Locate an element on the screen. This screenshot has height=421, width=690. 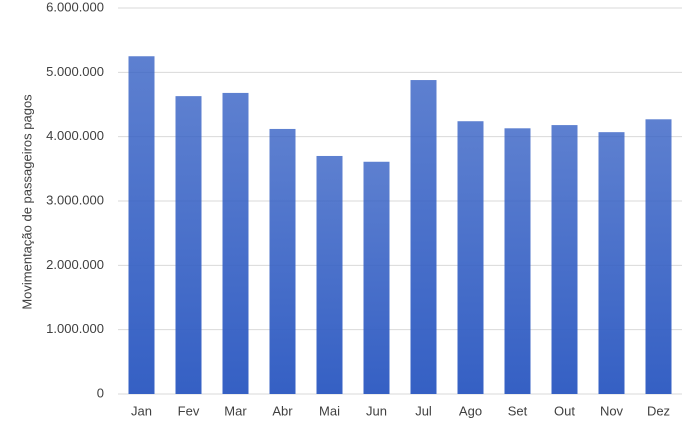
x-tick-label: Jul is located at coordinates (423, 410).